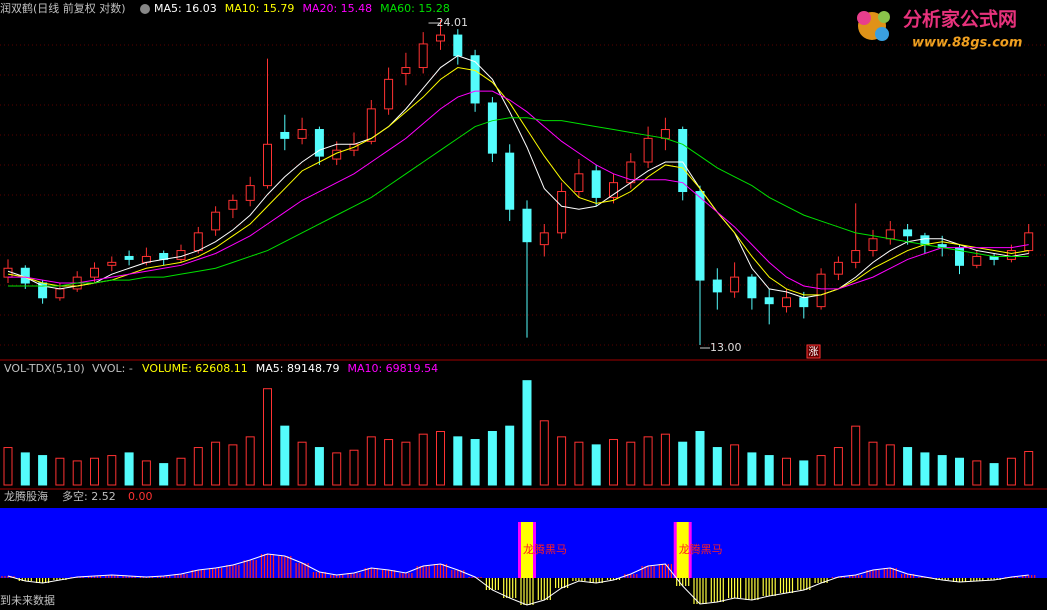 The height and width of the screenshot is (610, 1047). Describe the element at coordinates (63, 8) in the screenshot. I see `stock-title: 润双鹤(日线 前复权 对数)` at that location.